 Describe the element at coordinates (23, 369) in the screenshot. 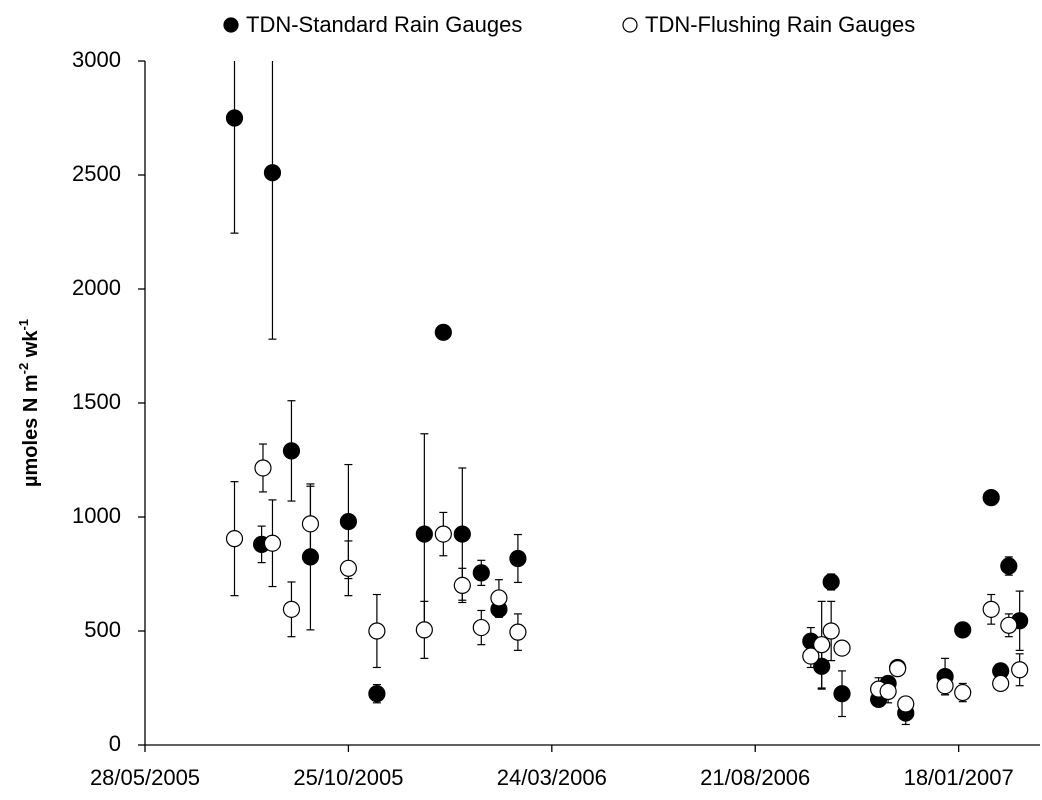

I see `superscript: -2` at that location.